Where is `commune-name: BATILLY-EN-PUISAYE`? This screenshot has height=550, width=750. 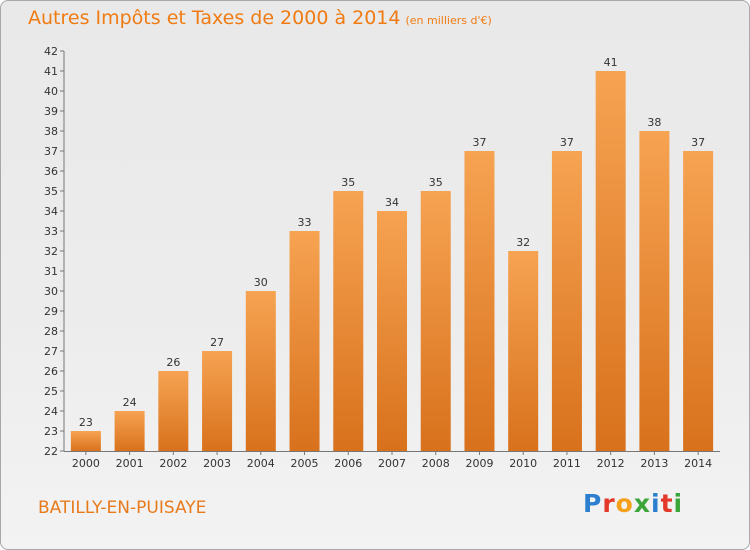 commune-name: BATILLY-EN-PUISAYE is located at coordinates (122, 508).